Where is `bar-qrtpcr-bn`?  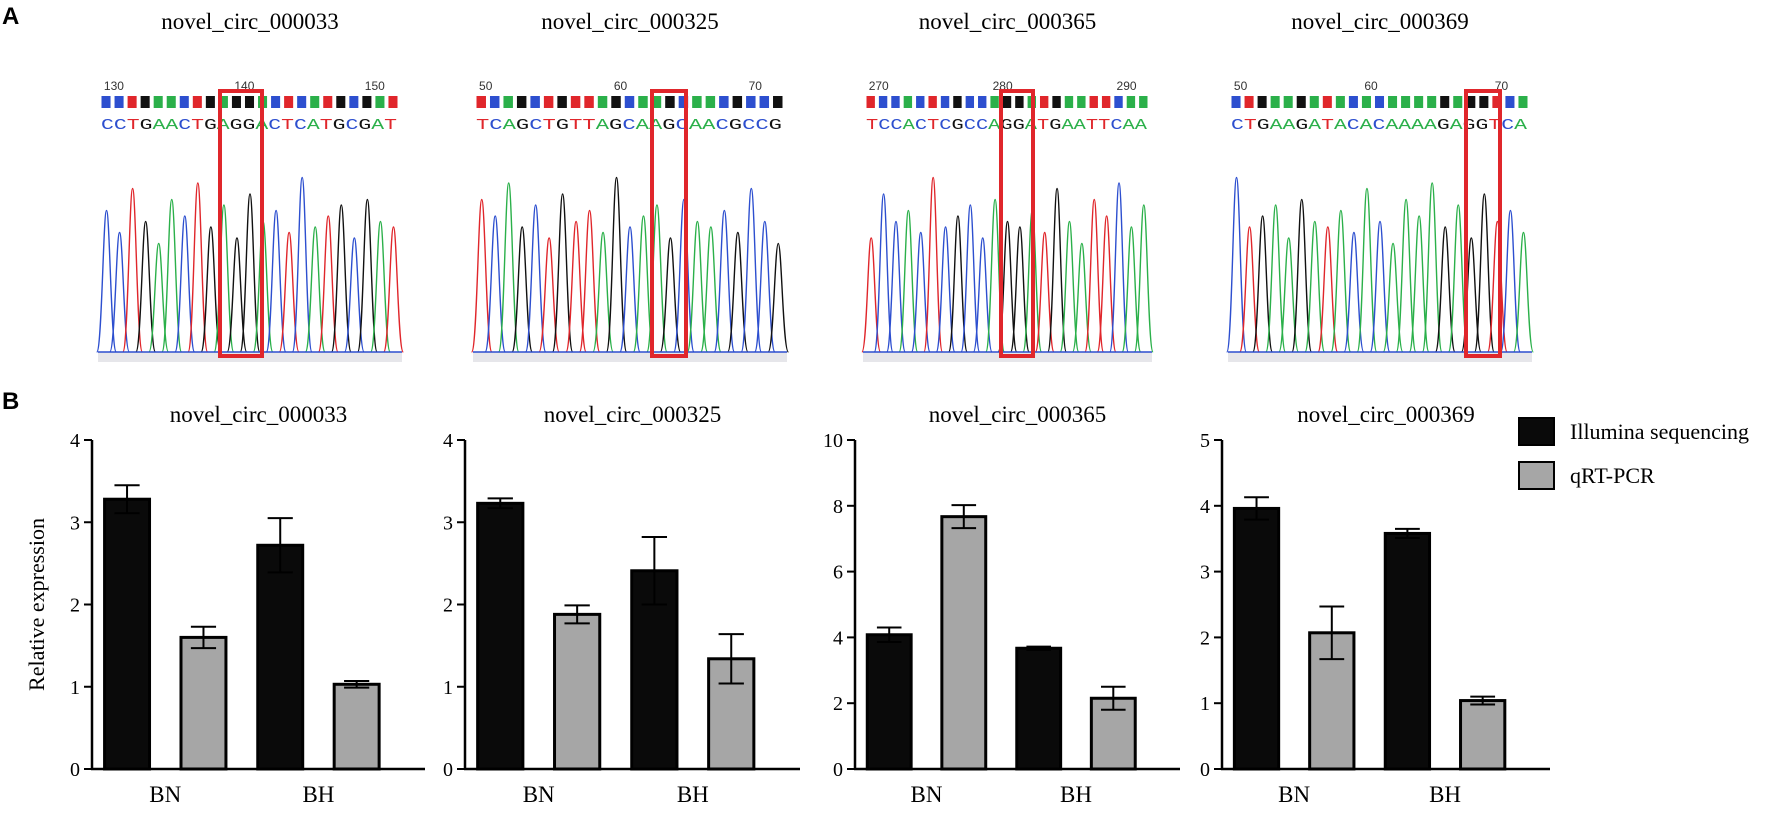 bar-qrtpcr-bn is located at coordinates (1332, 701).